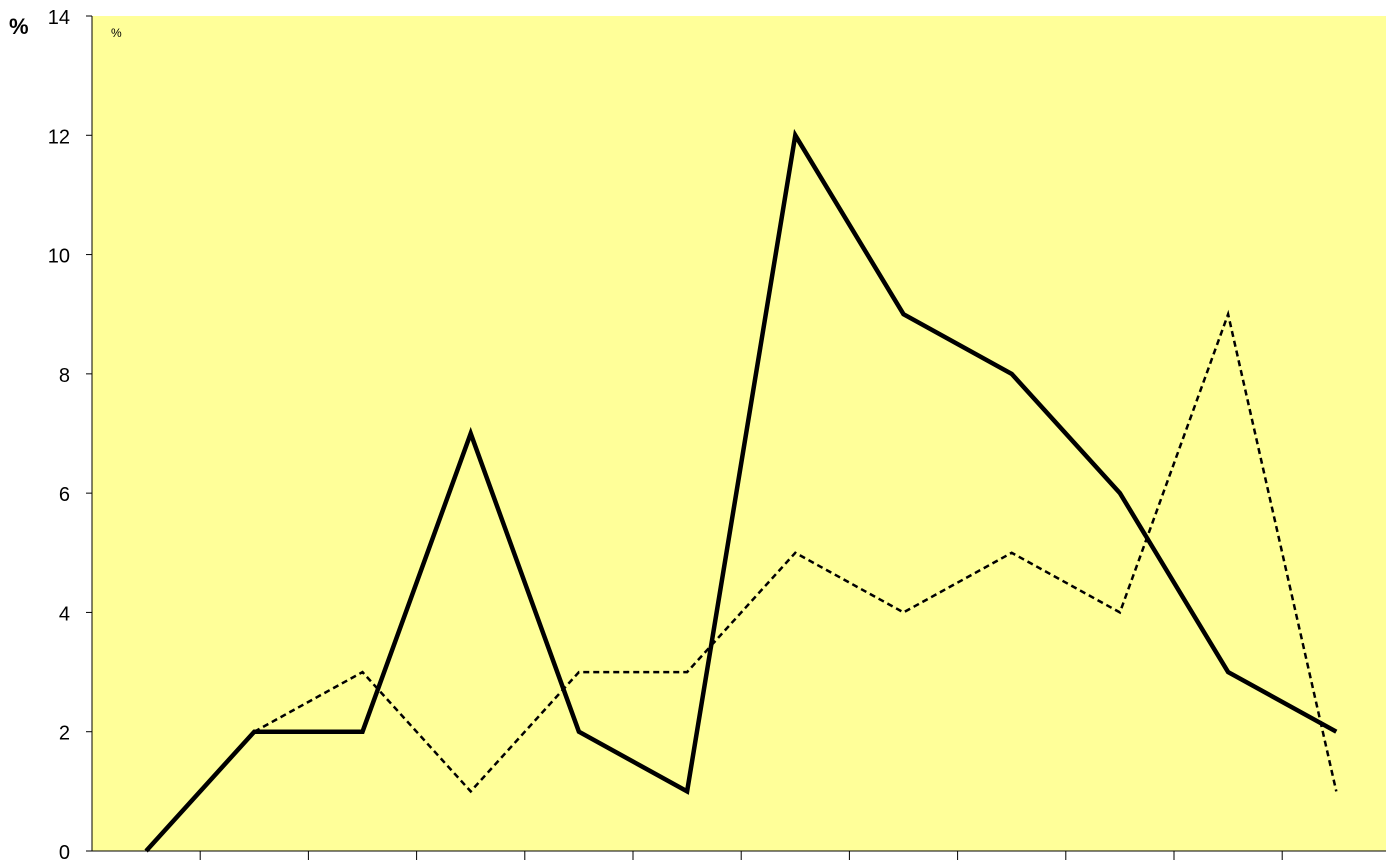 The image size is (1387, 863). Describe the element at coordinates (64, 734) in the screenshot. I see `y-tick-label: 2` at that location.